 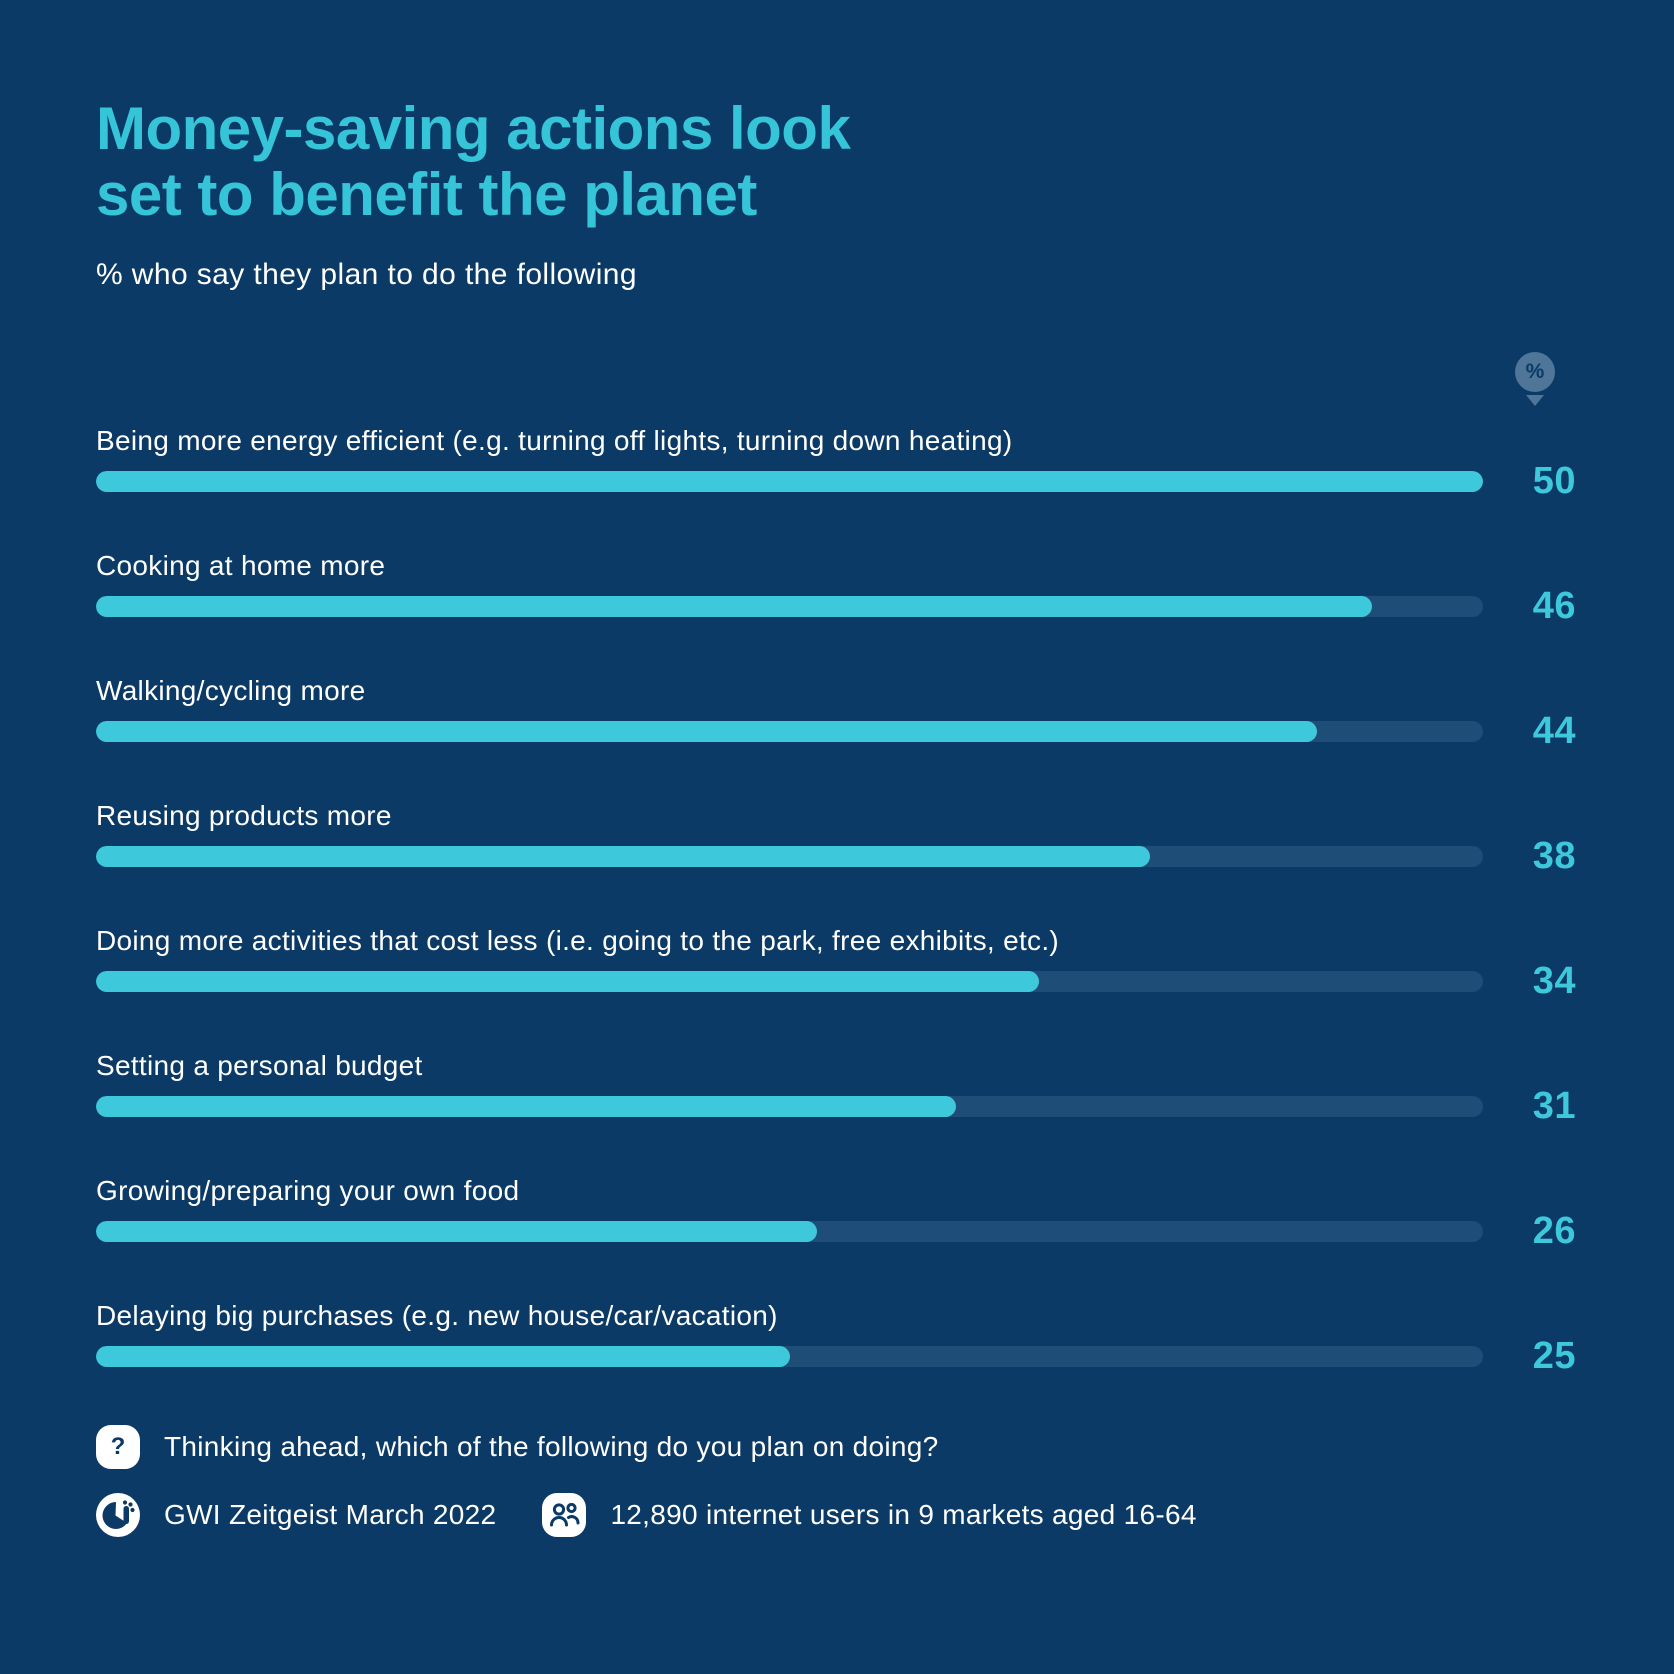 I want to click on bar-line: 38, so click(x=838, y=856).